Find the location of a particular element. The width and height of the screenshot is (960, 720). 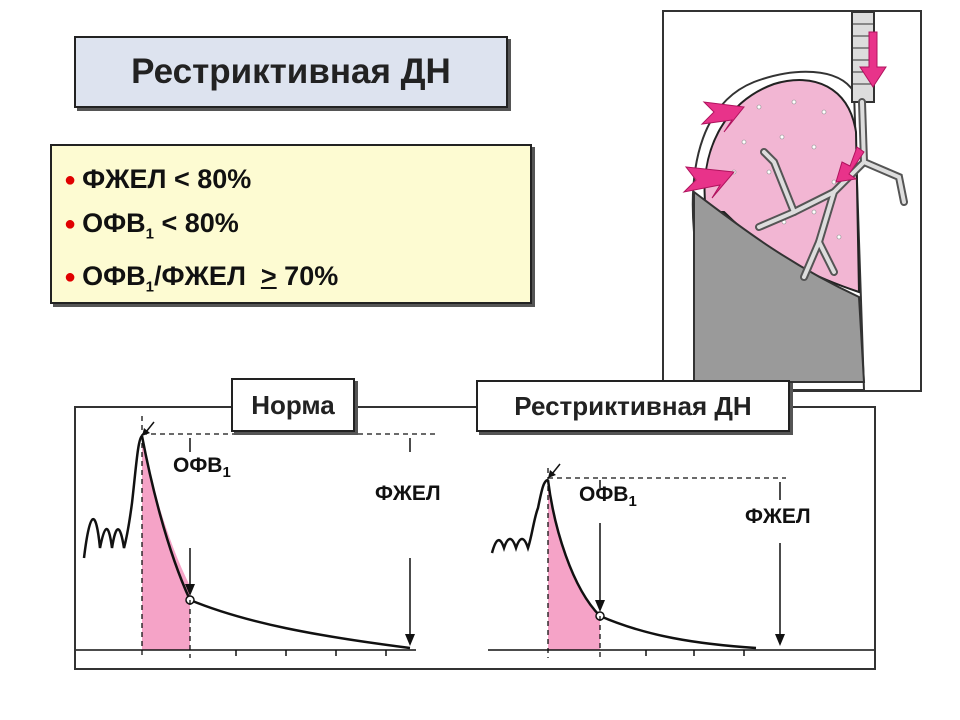

criterion-fev1: ● ОФВ1 < 80% is located at coordinates (297, 228).